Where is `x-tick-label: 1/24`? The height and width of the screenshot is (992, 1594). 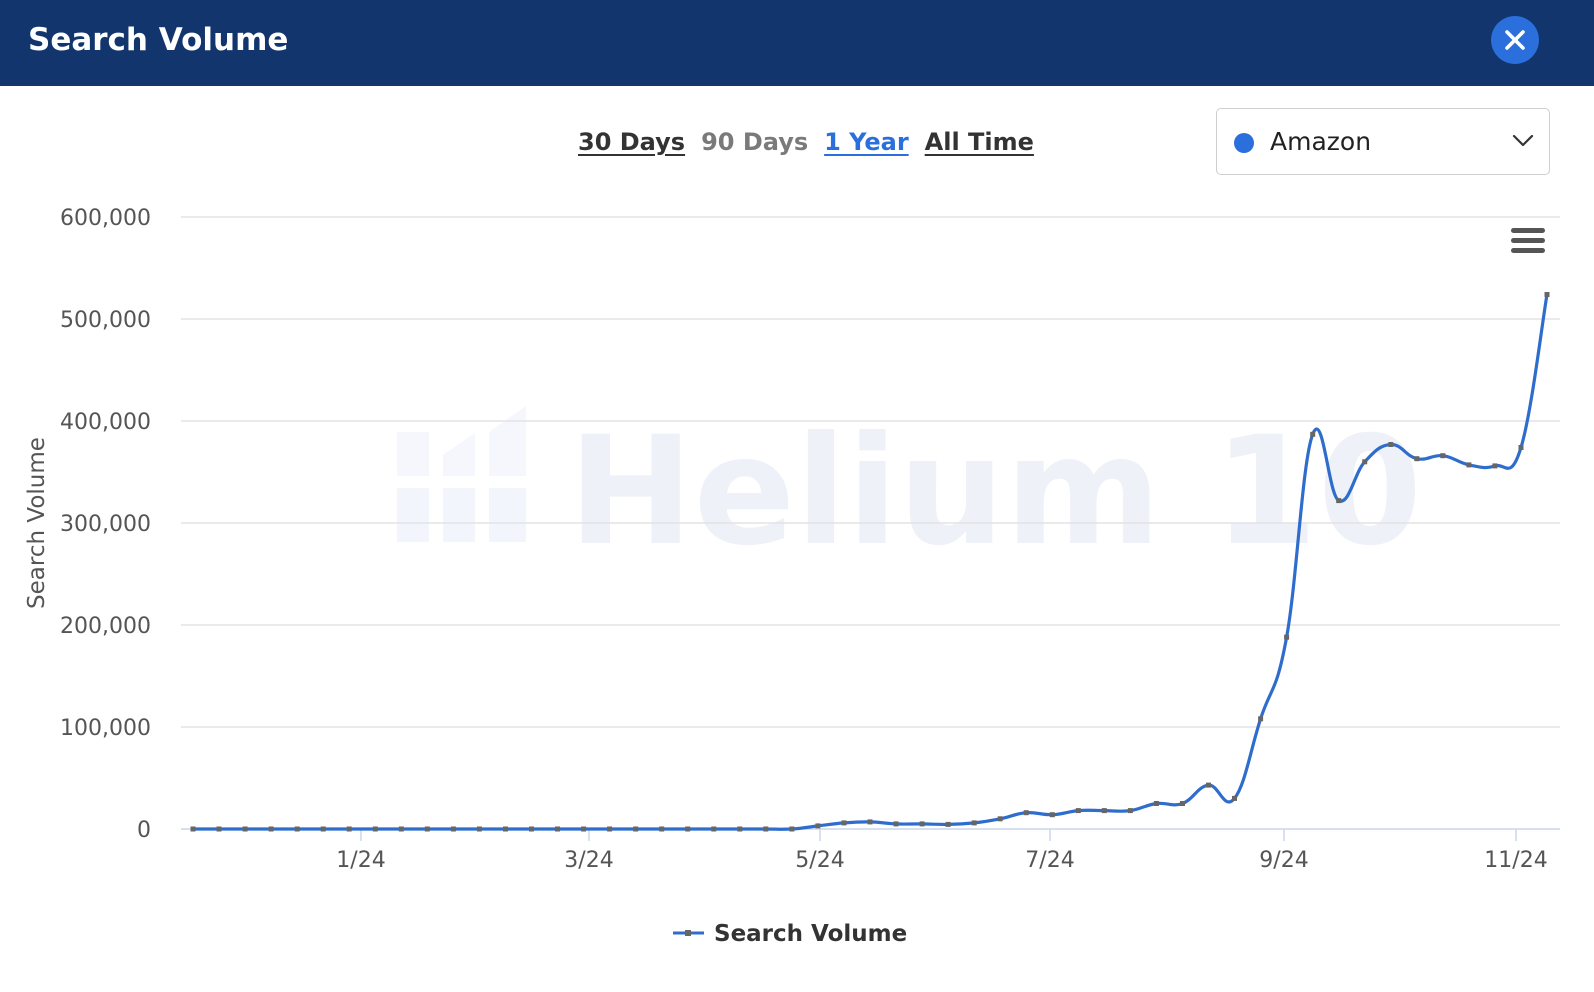
x-tick-label: 1/24 is located at coordinates (360, 860).